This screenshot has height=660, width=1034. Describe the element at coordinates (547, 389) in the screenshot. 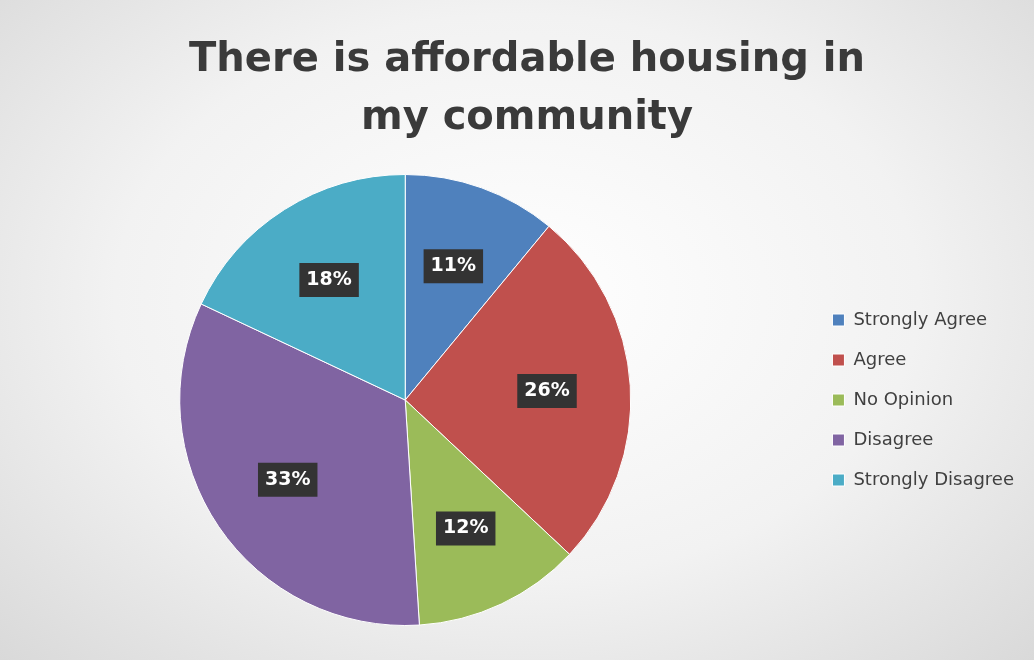

I see `data-label: 26%` at that location.